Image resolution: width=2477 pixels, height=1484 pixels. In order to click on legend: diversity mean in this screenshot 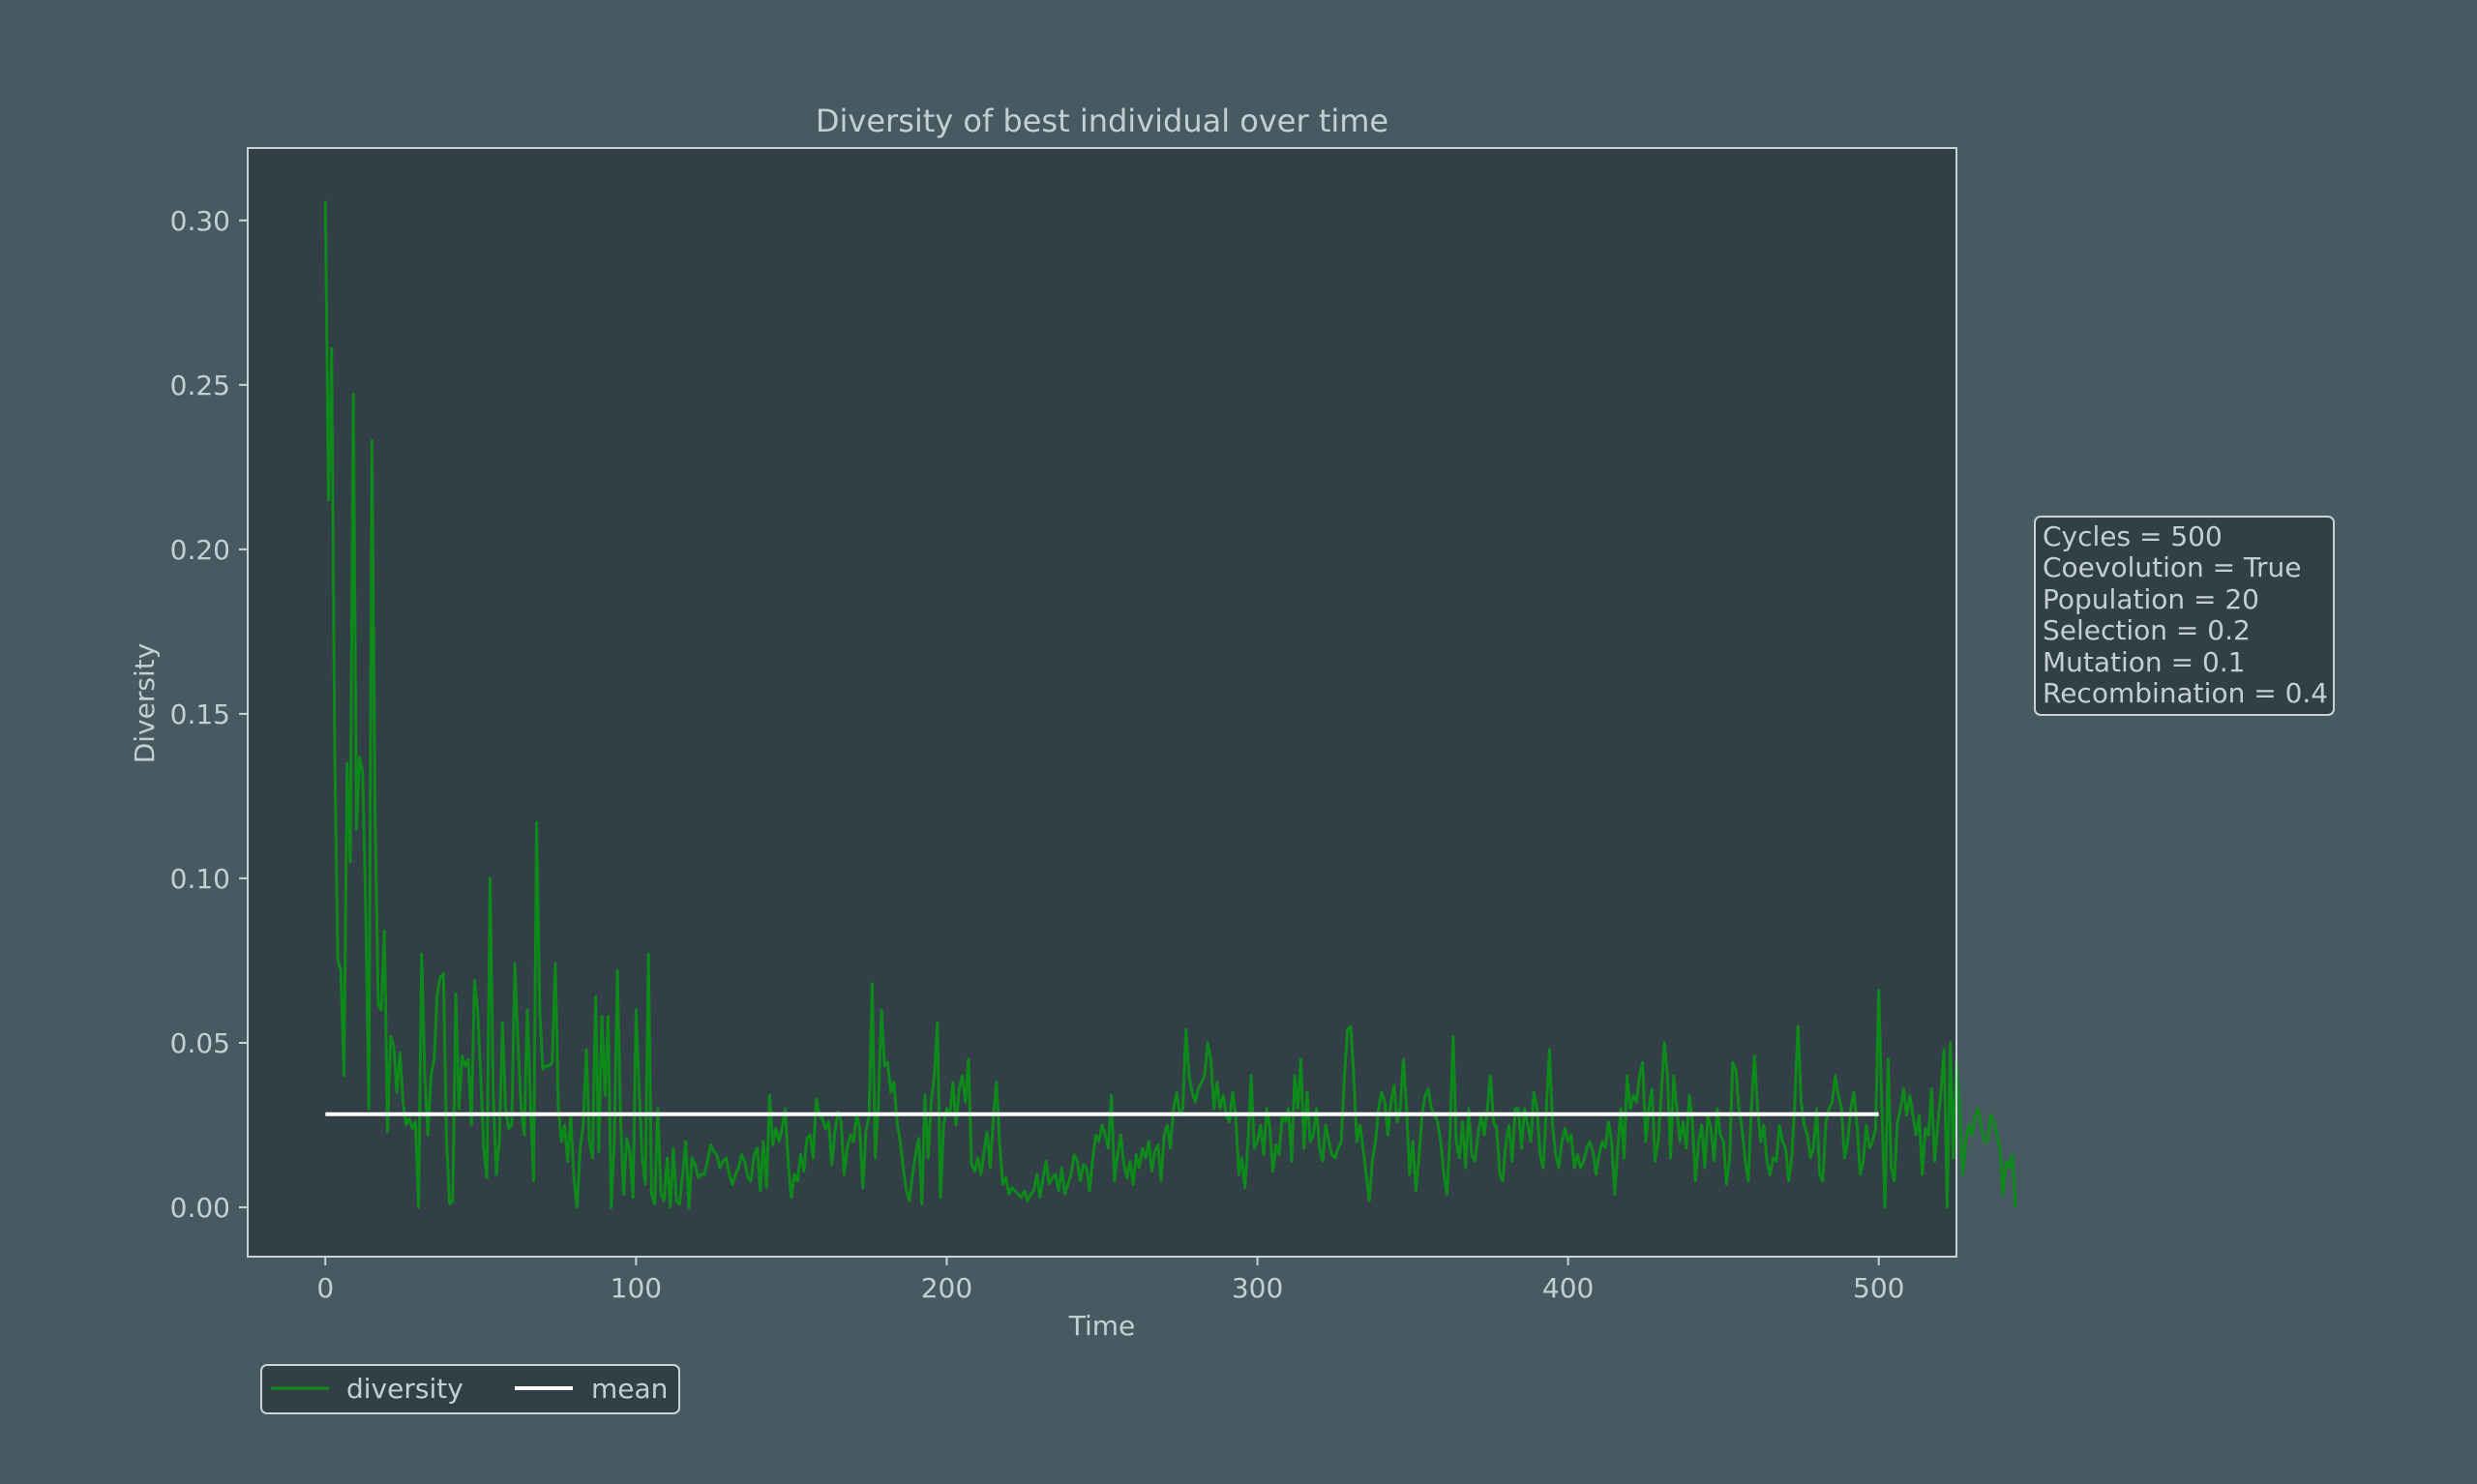, I will do `click(470, 1389)`.